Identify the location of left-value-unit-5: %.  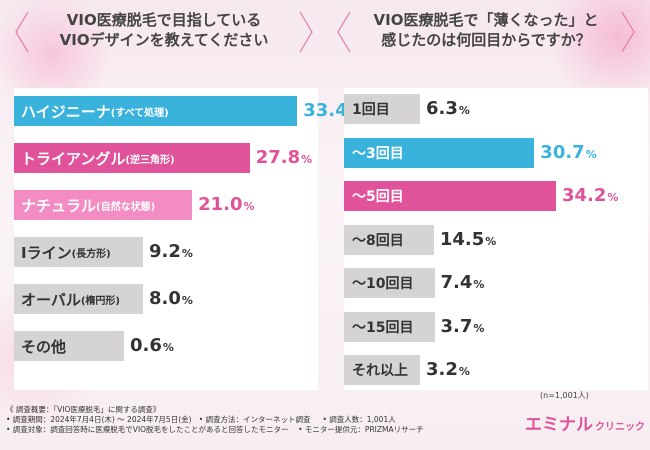
(187, 300).